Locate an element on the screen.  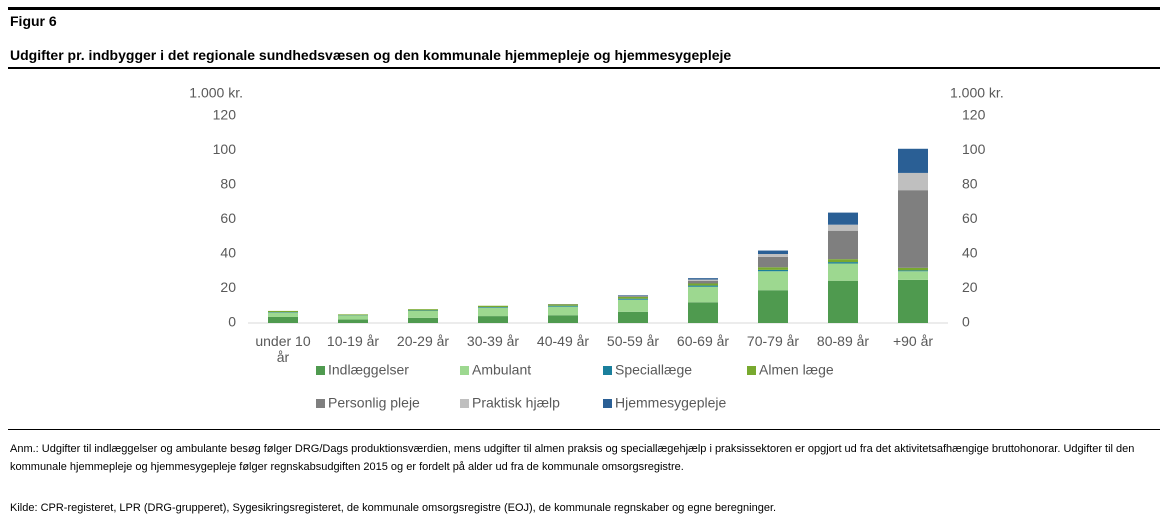
x-tick-label: 30-39 år is located at coordinates (493, 341).